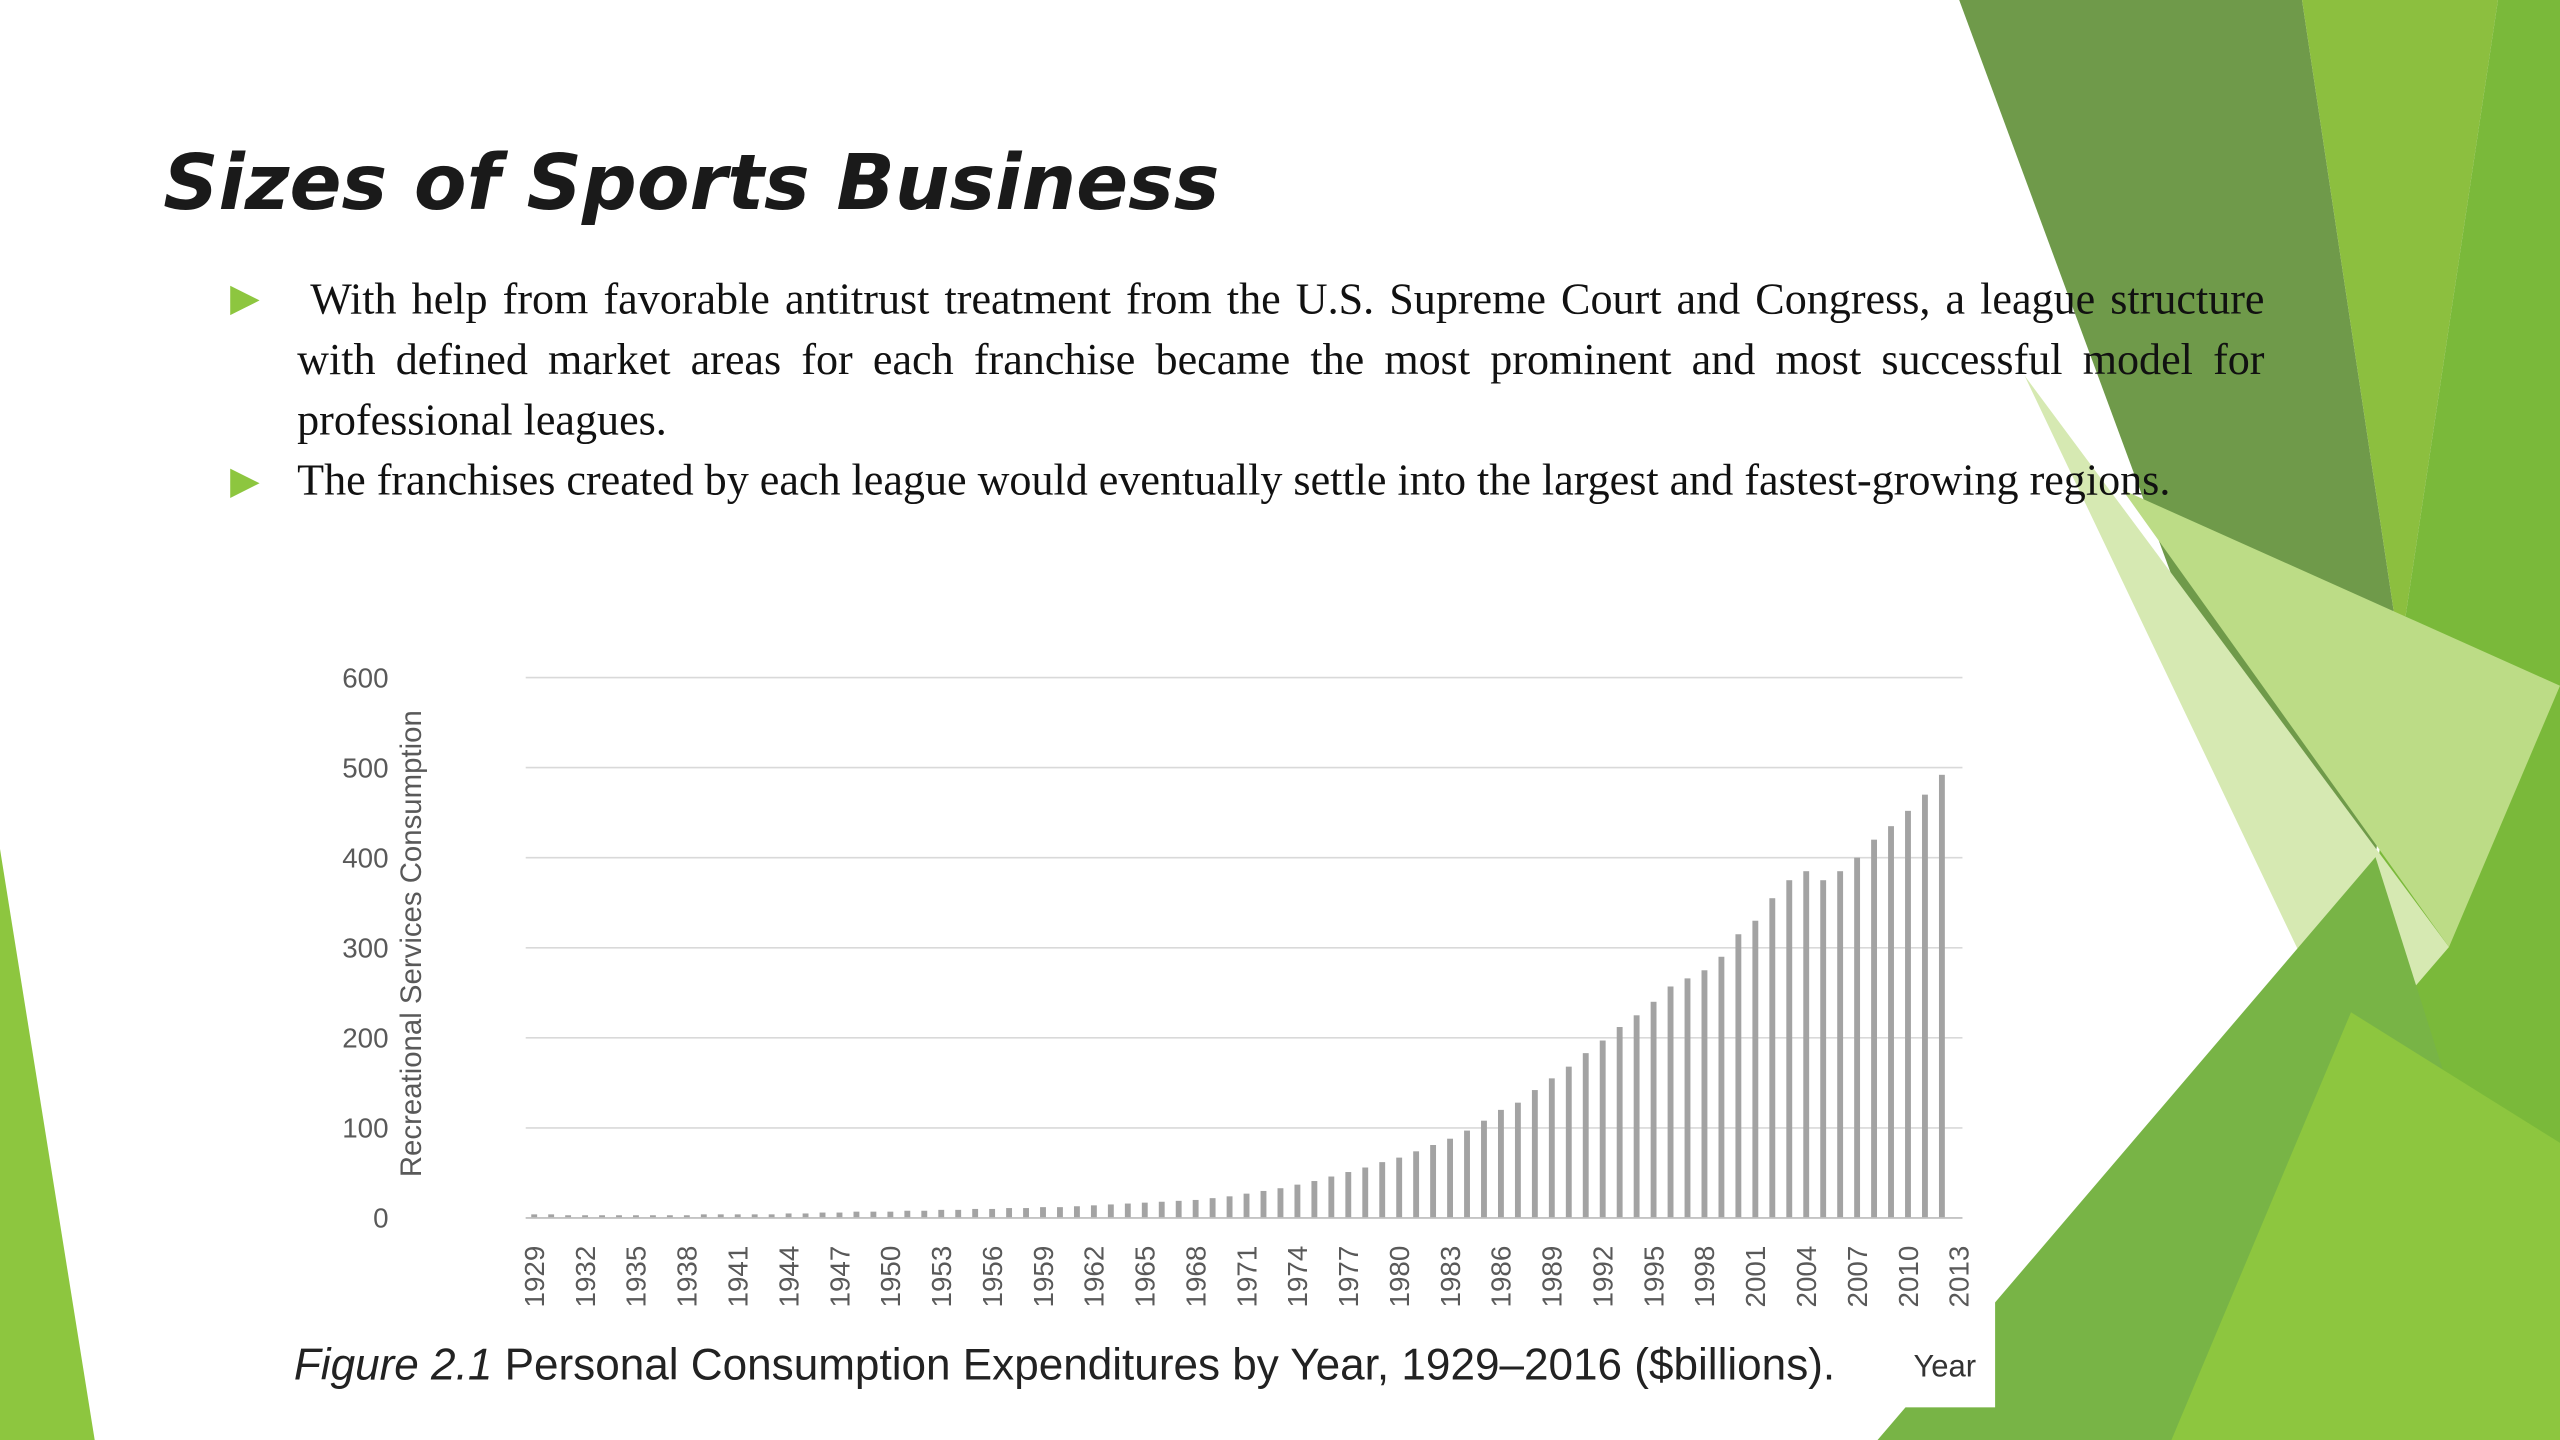  What do you see at coordinates (1653, 1277) in the screenshot?
I see `x-tick-label: 1995` at bounding box center [1653, 1277].